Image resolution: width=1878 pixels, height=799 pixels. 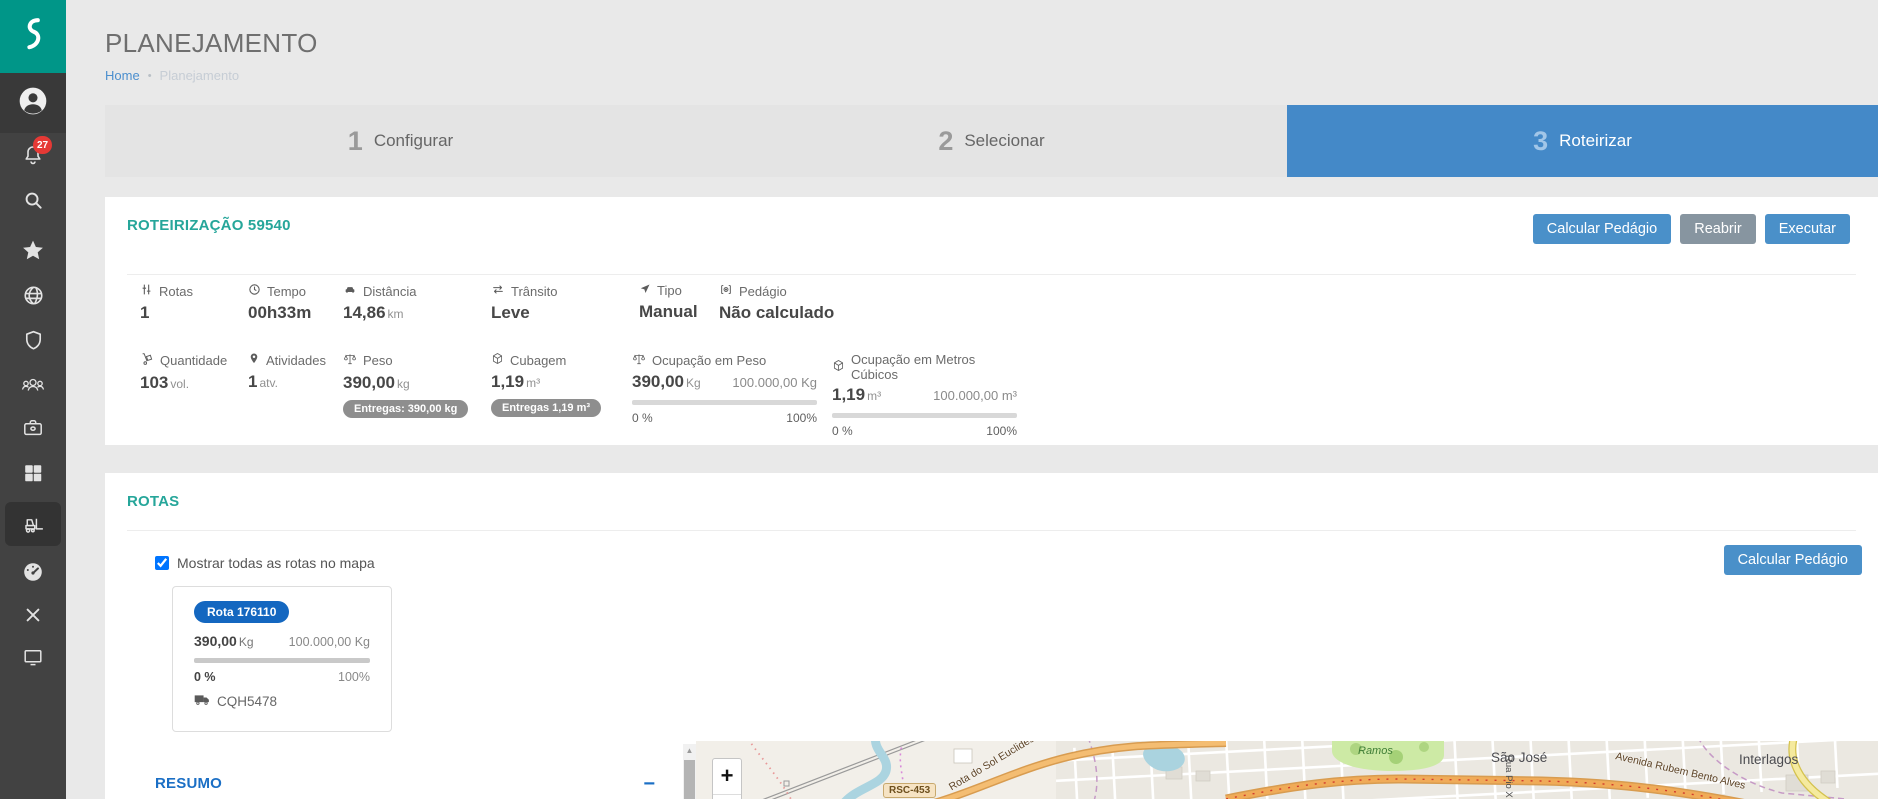 What do you see at coordinates (689, 779) in the screenshot?
I see `scrollbar-thumb` at bounding box center [689, 779].